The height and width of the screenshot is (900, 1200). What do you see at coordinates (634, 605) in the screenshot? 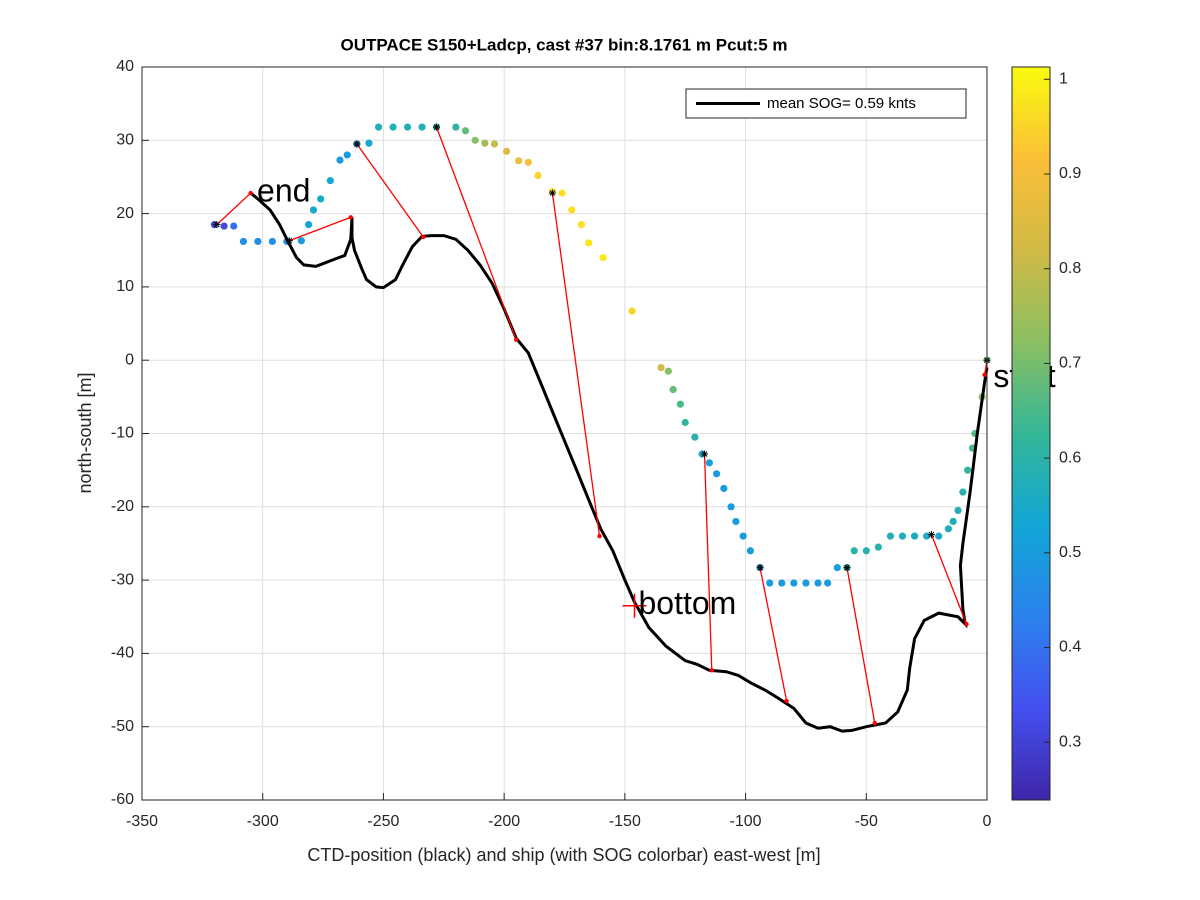
I see `annotation-marker` at bounding box center [634, 605].